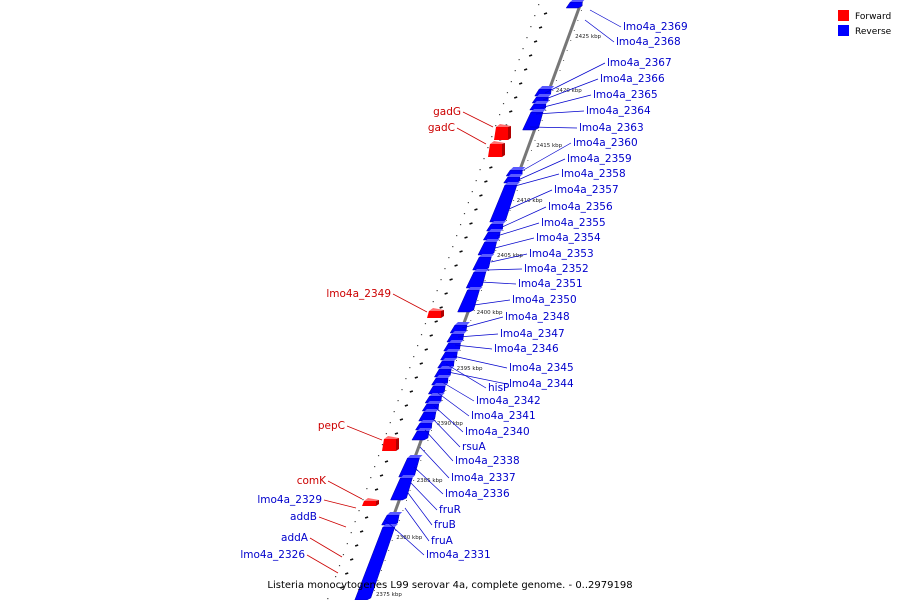 The width and height of the screenshot is (900, 600). Describe the element at coordinates (487, 461) in the screenshot. I see `reverse-gene-label: lmo4a_2338` at that location.